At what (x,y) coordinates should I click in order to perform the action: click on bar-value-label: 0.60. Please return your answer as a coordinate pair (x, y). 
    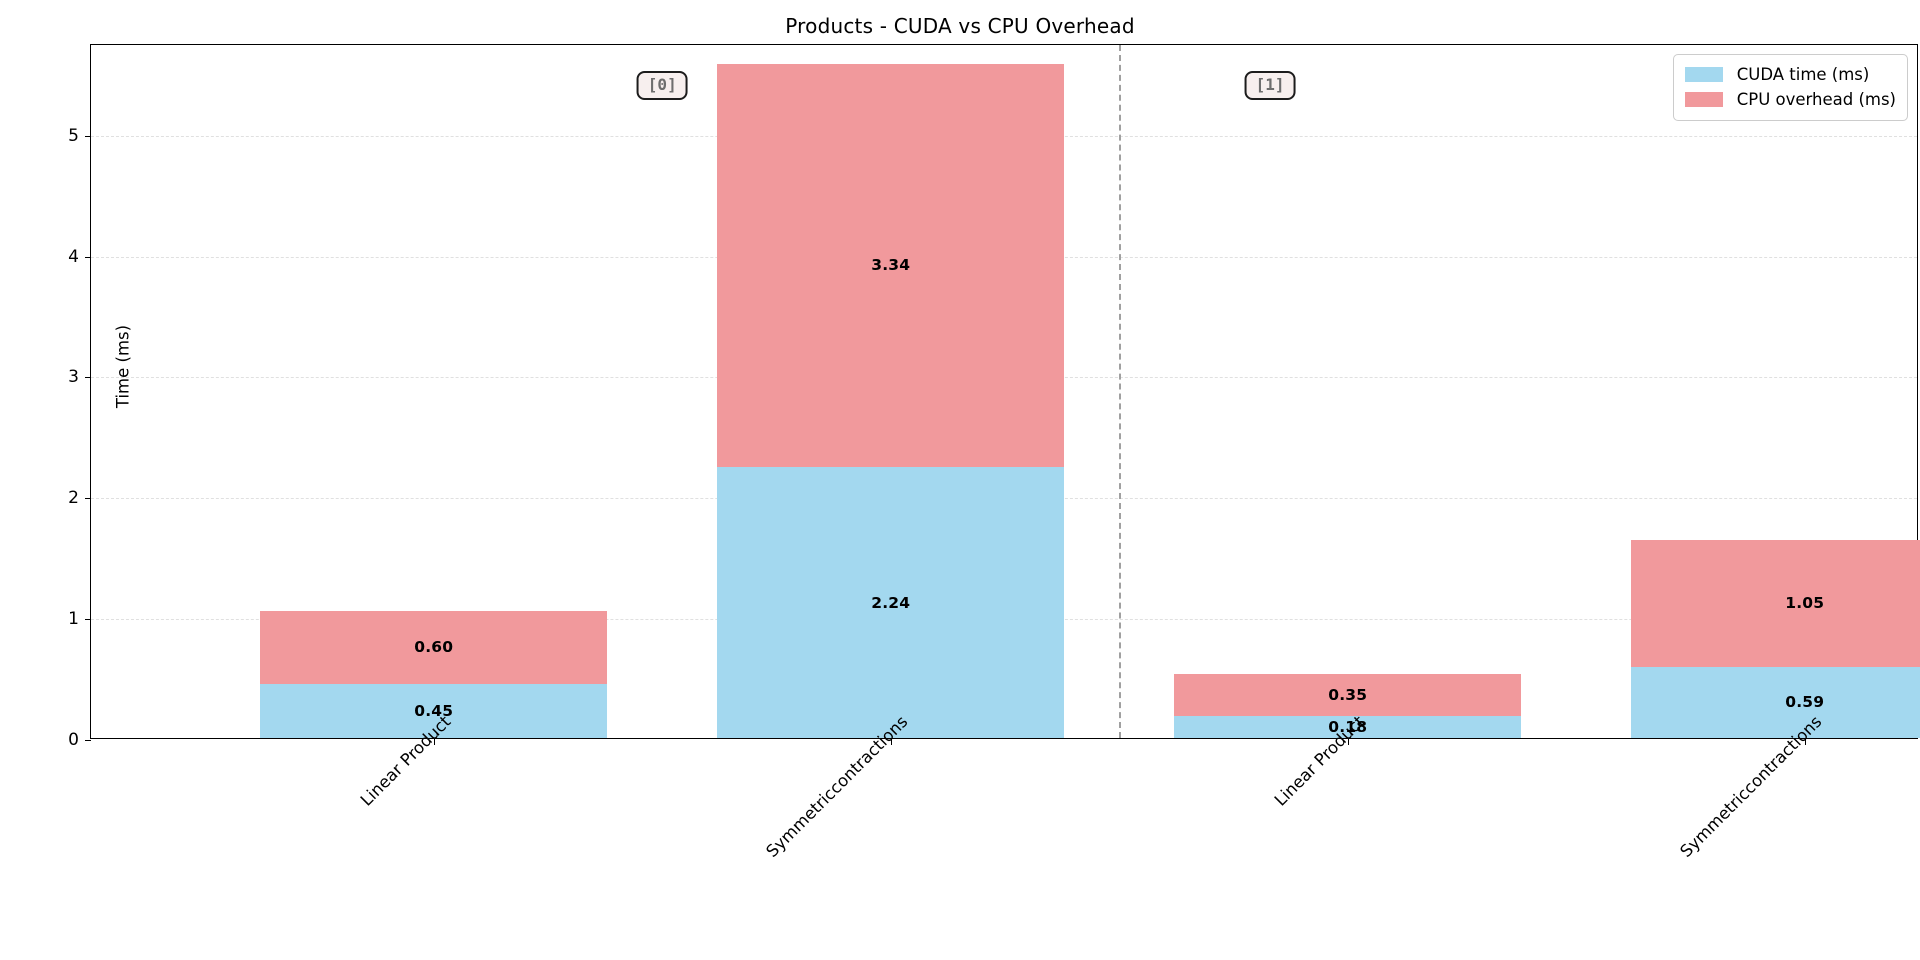
    Looking at the image, I should click on (434, 647).